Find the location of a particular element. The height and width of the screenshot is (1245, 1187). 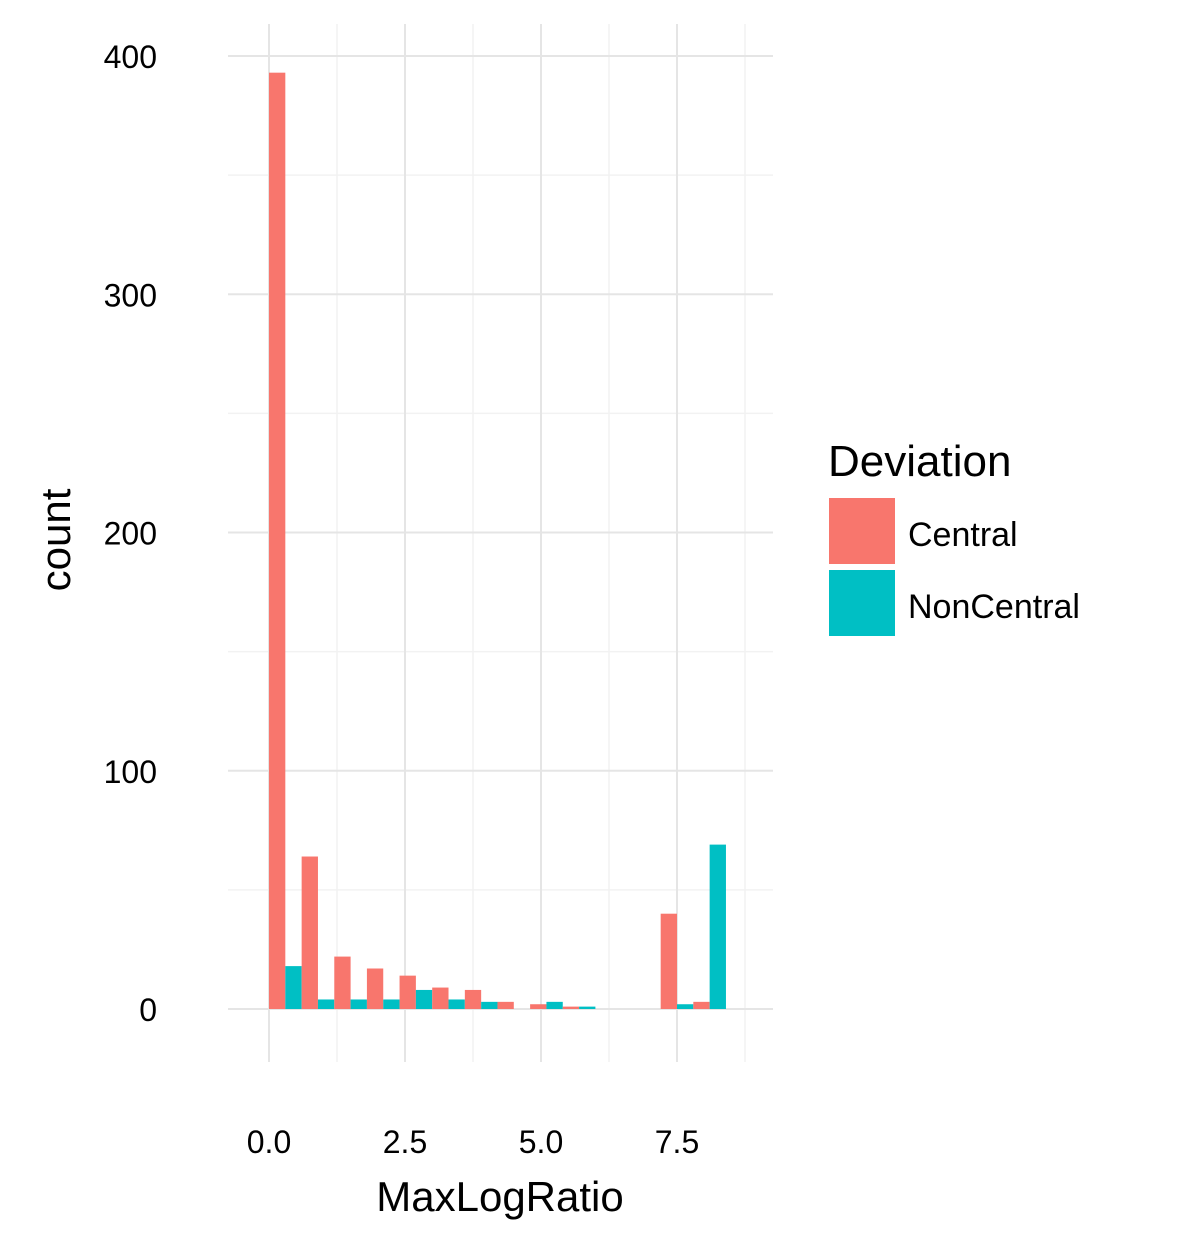

legend-item-central: Central is located at coordinates (923, 531).